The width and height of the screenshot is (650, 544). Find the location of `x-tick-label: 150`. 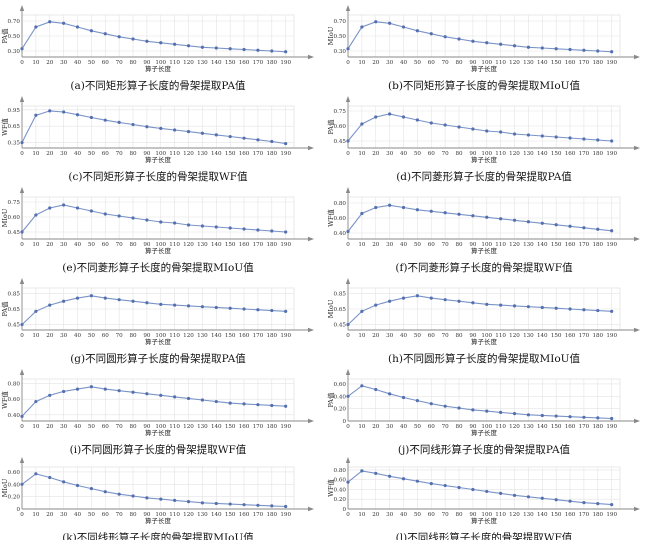

x-tick-label: 150 is located at coordinates (230, 245).